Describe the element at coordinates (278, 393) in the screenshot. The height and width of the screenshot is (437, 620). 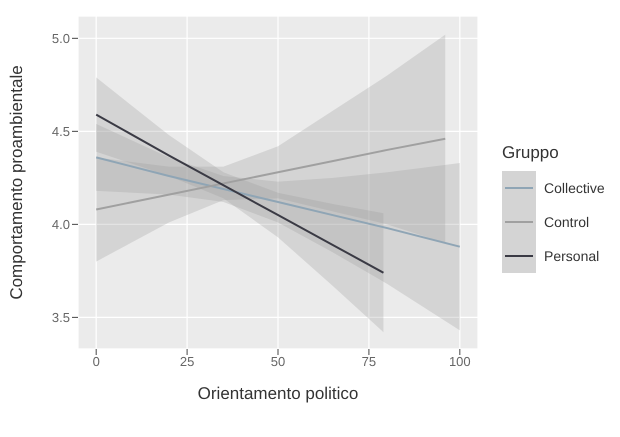
I see `x-axis-title: Orientamento politico` at that location.